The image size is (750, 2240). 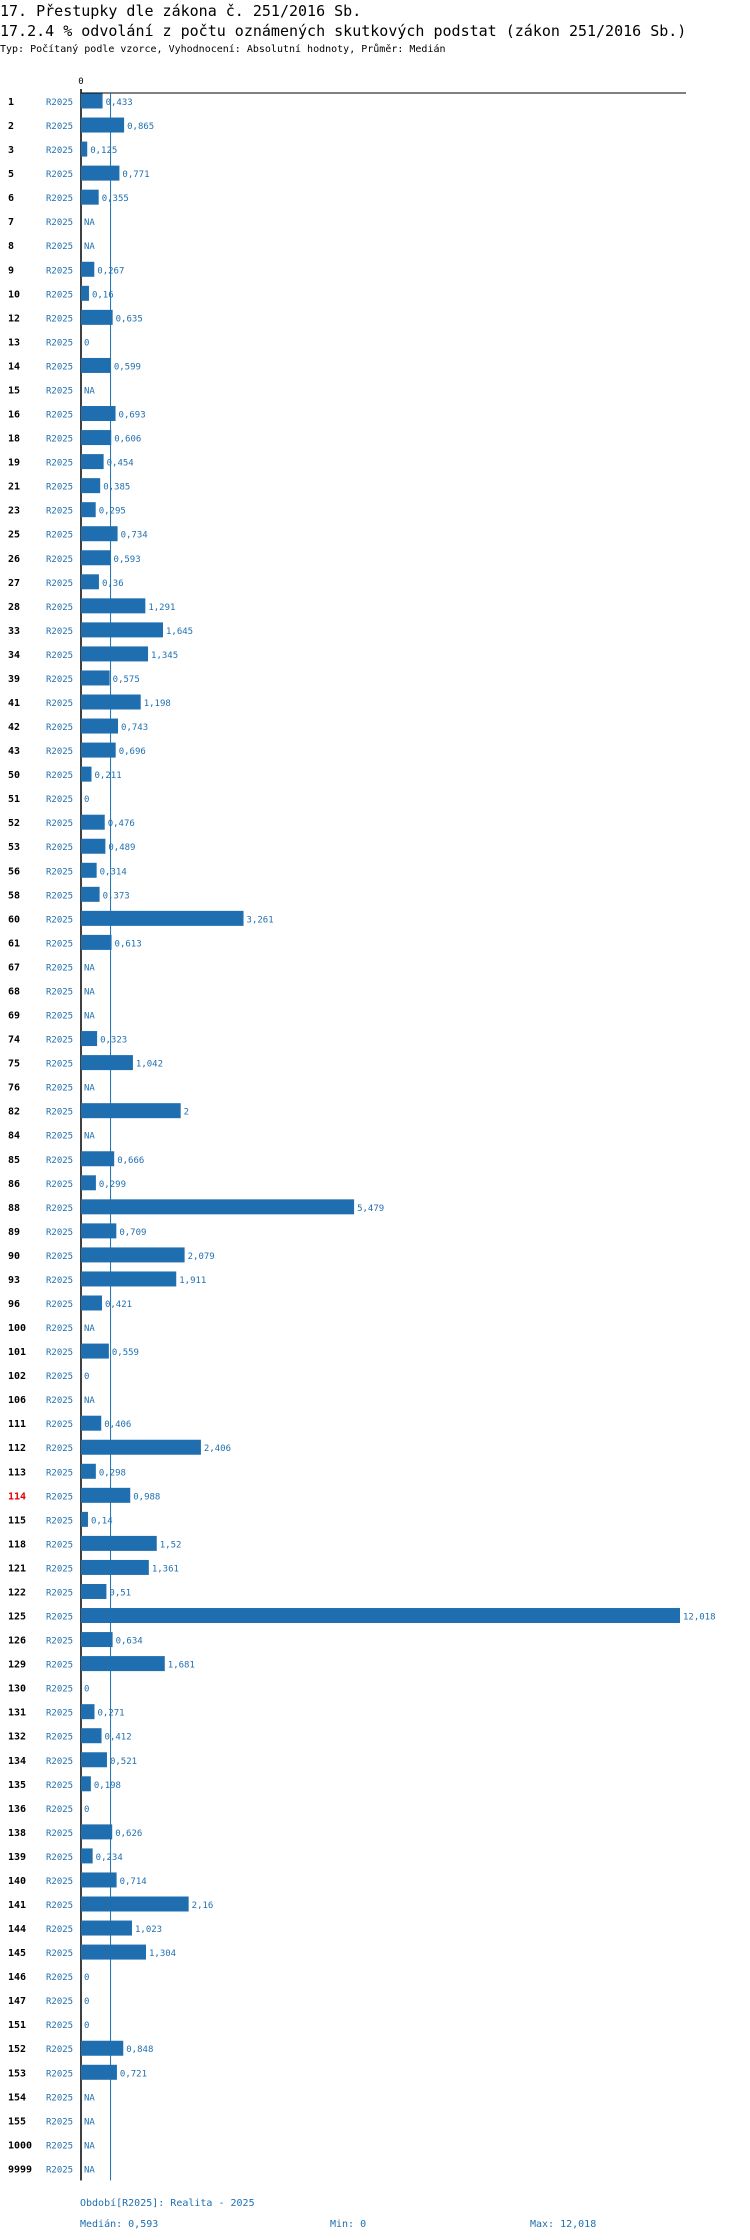 What do you see at coordinates (157, 704) in the screenshot?
I see `data-label: 1,198` at bounding box center [157, 704].